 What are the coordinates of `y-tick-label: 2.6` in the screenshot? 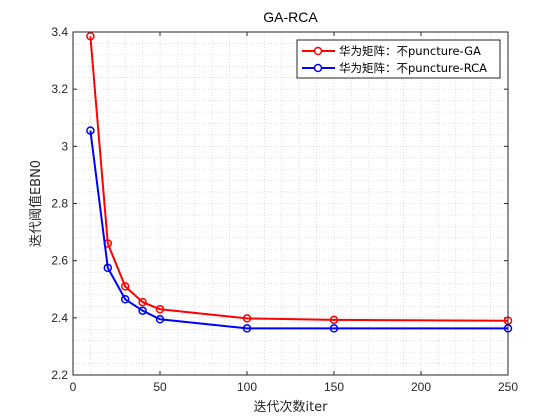 It's located at (59, 261).